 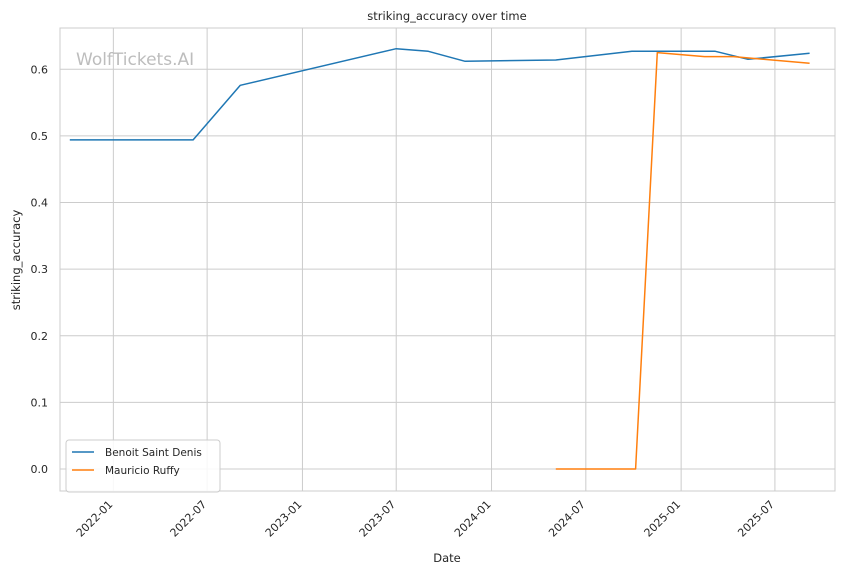 I want to click on x-tick-label: 2022-07, so click(x=189, y=519).